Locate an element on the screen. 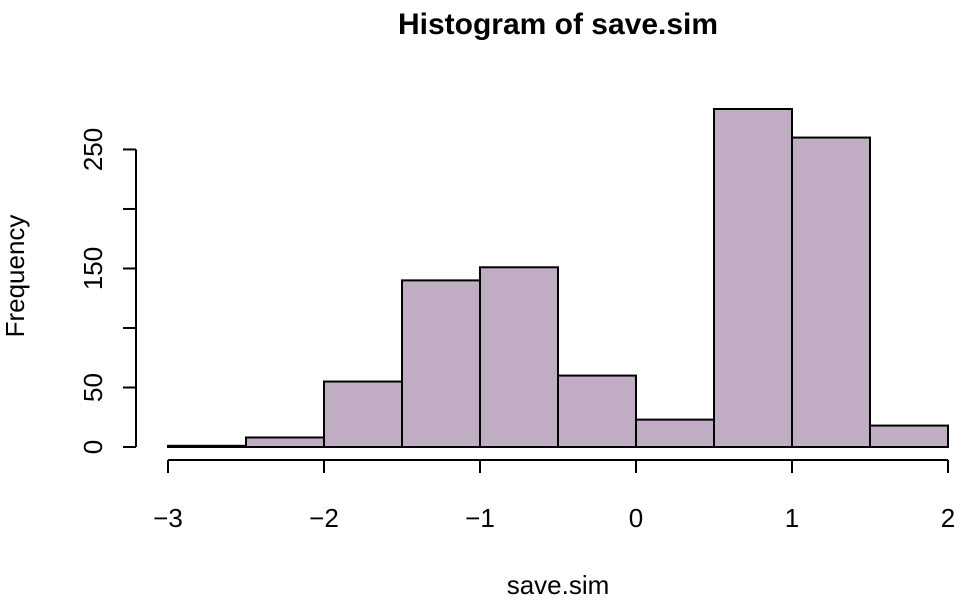 This screenshot has height=602, width=964. x-tick-label-5: 2 is located at coordinates (948, 518).